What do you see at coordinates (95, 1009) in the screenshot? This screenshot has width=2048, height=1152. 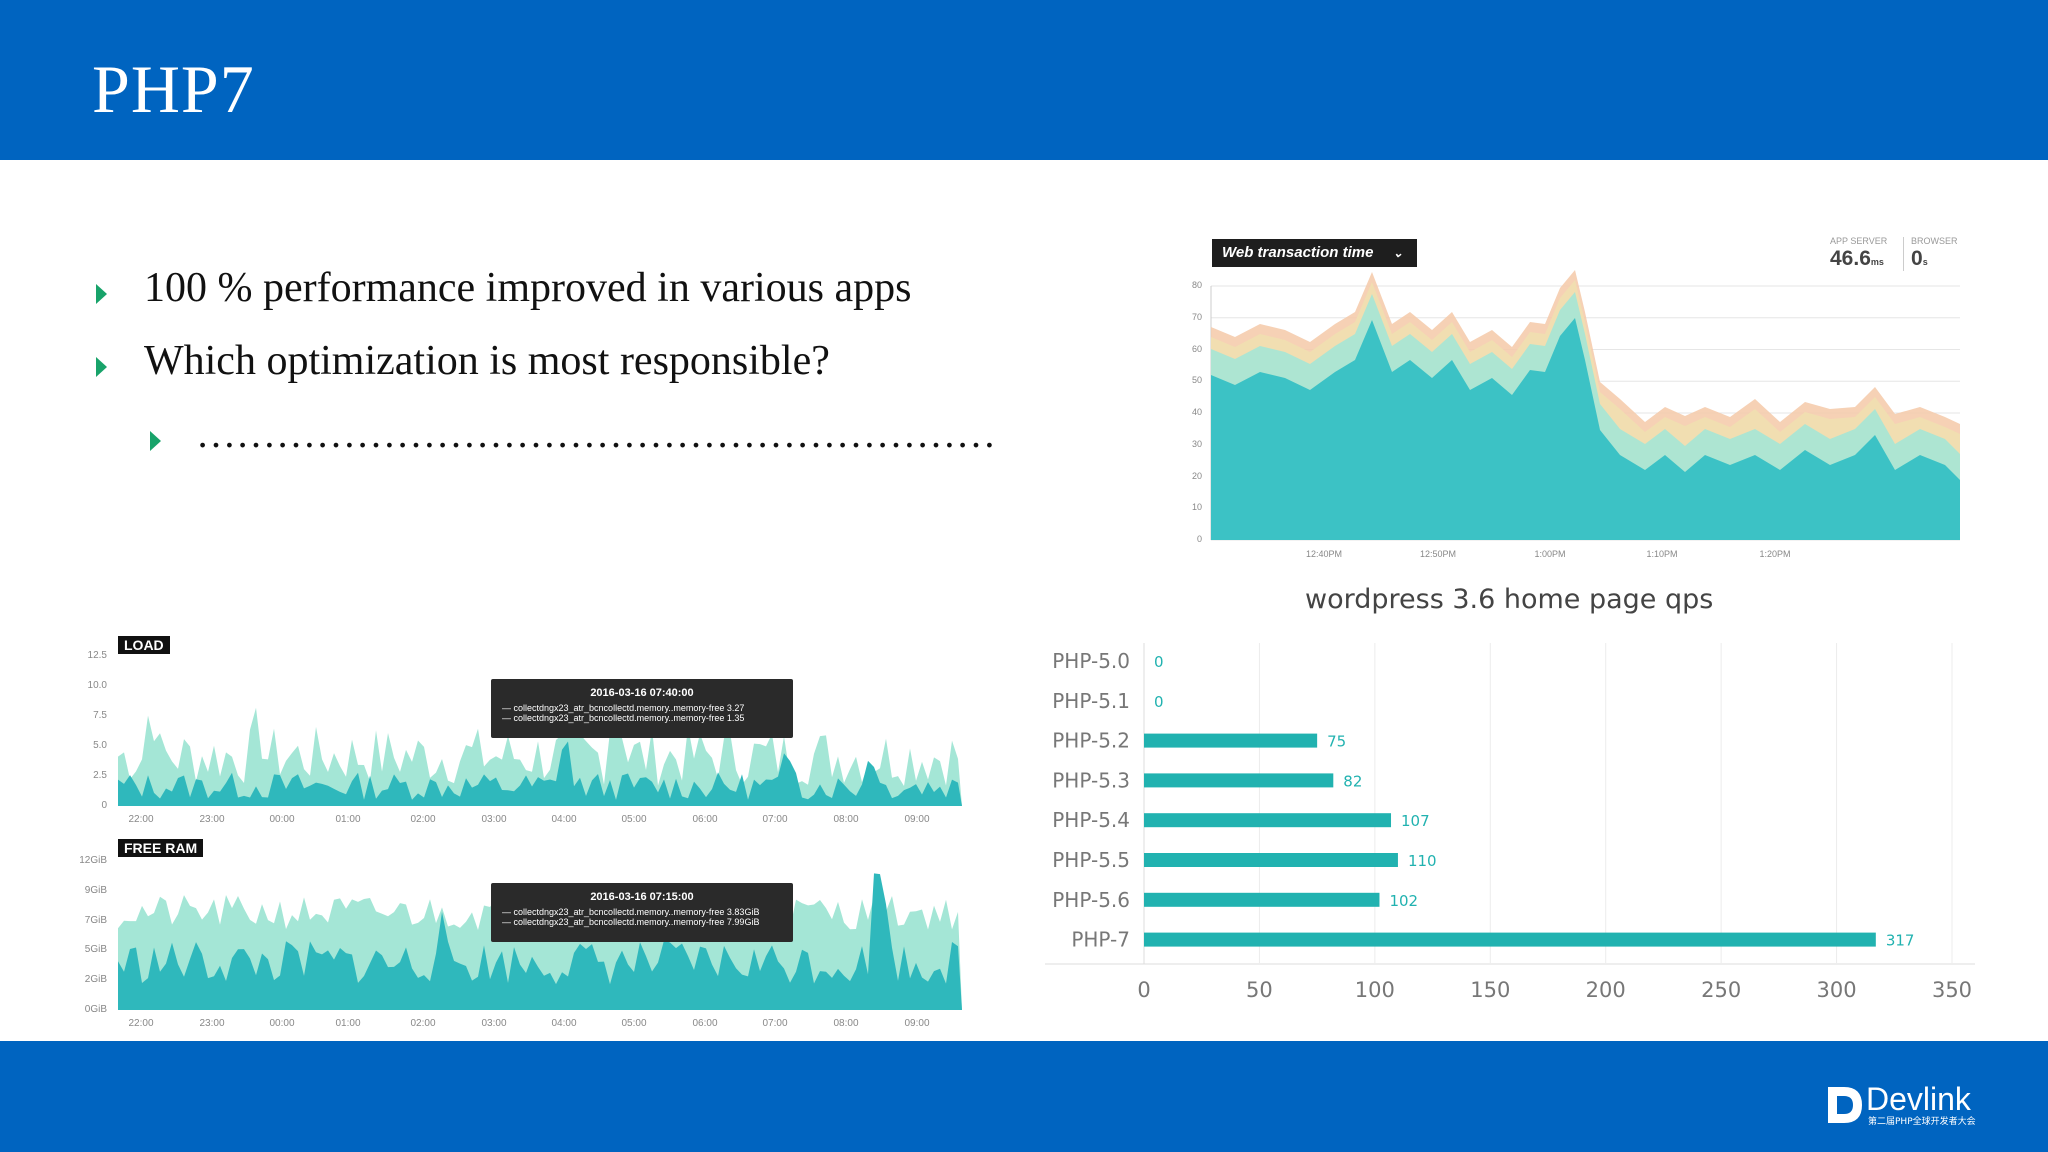 I see `ram_panel-y-tick: 0GiB` at bounding box center [95, 1009].